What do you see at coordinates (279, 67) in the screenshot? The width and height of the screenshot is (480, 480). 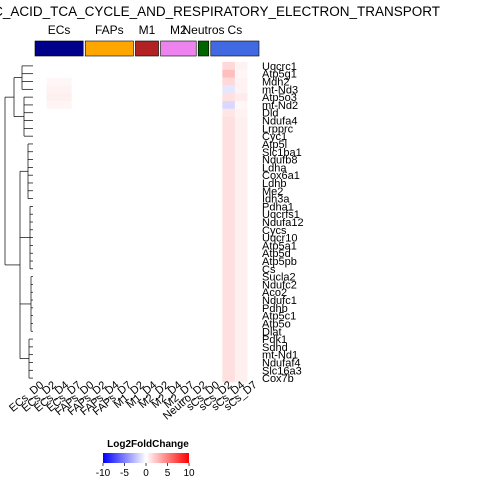 I see `row-label: Uqcrc1` at bounding box center [279, 67].